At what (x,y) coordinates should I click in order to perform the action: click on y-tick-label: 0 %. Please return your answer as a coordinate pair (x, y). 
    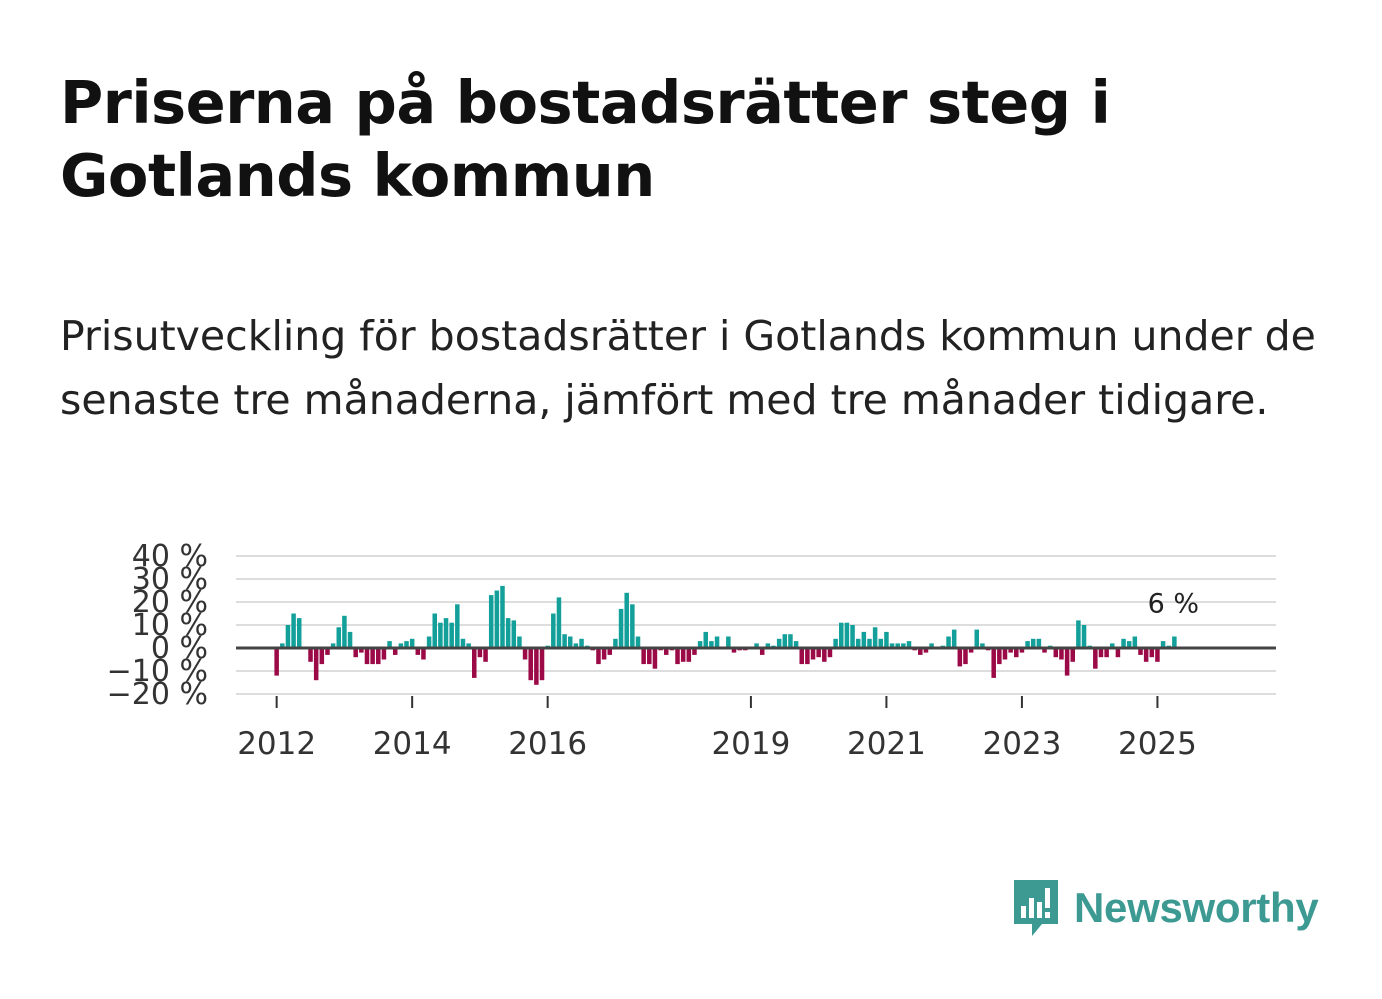
    Looking at the image, I should click on (179, 648).